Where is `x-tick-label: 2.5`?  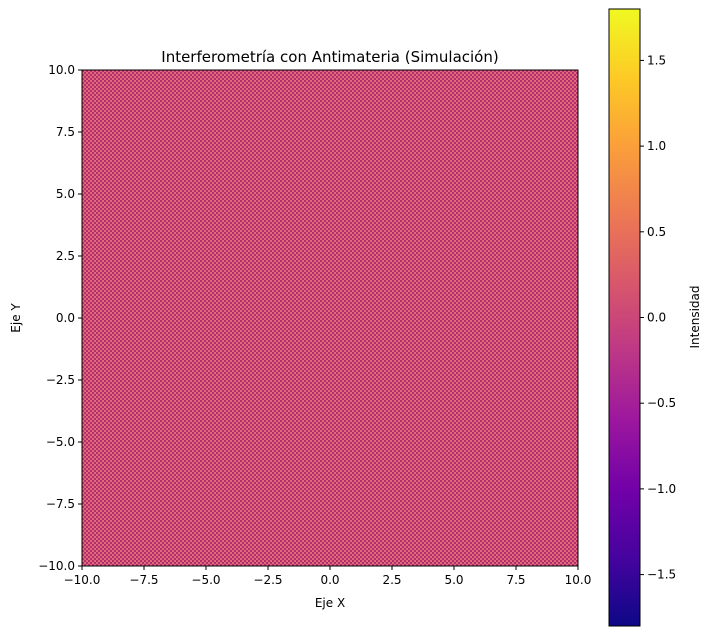 x-tick-label: 2.5 is located at coordinates (391, 580).